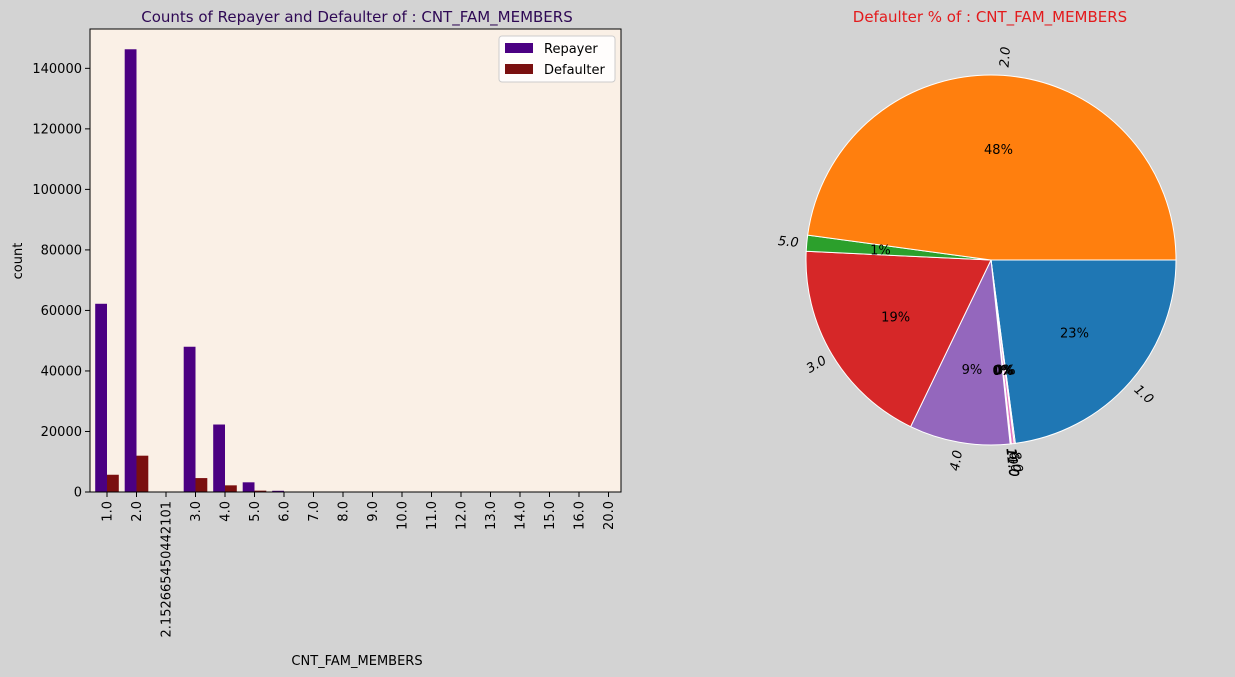 The image size is (1235, 677). What do you see at coordinates (18, 261) in the screenshot?
I see `y-axis-label: count` at bounding box center [18, 261].